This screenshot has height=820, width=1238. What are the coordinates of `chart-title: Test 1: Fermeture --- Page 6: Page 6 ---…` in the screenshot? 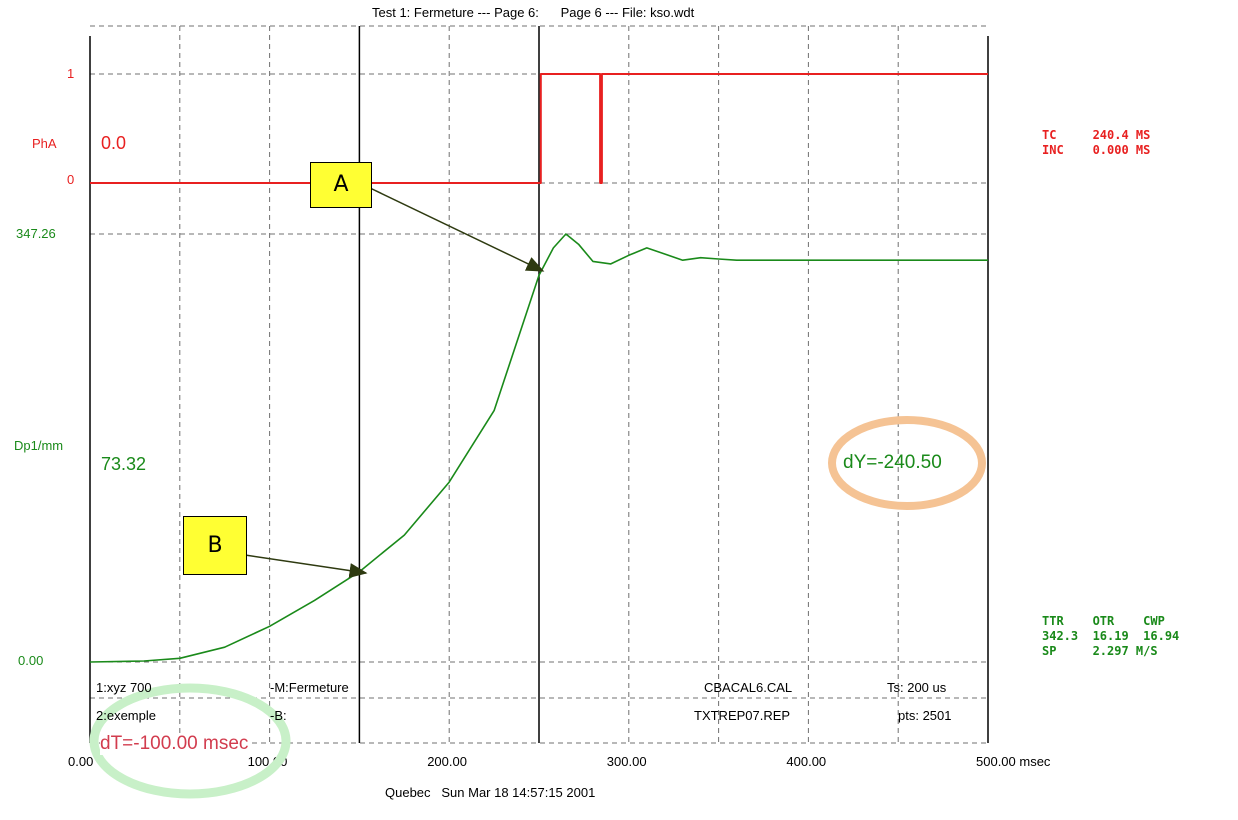 It's located at (533, 12).